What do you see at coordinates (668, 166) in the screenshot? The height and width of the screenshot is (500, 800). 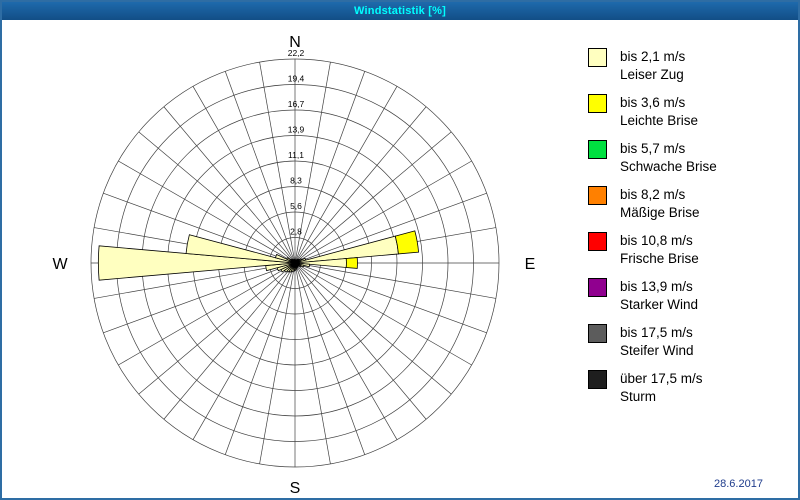 I see `legend-wind-name: Schwache Brise` at bounding box center [668, 166].